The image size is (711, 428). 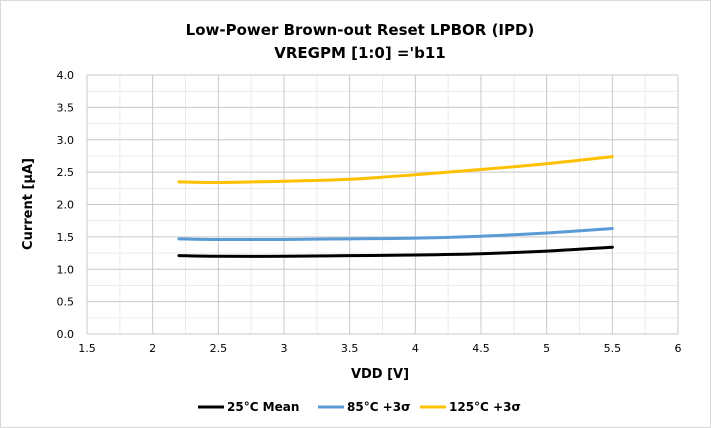 What do you see at coordinates (66, 172) in the screenshot?
I see `y-tick-label: 2.5` at bounding box center [66, 172].